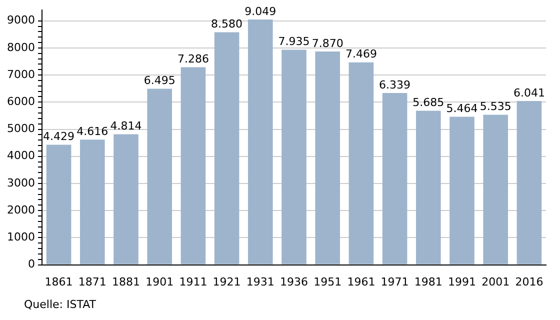 The height and width of the screenshot is (320, 560). I want to click on y-tick-label: 4000, so click(20, 155).